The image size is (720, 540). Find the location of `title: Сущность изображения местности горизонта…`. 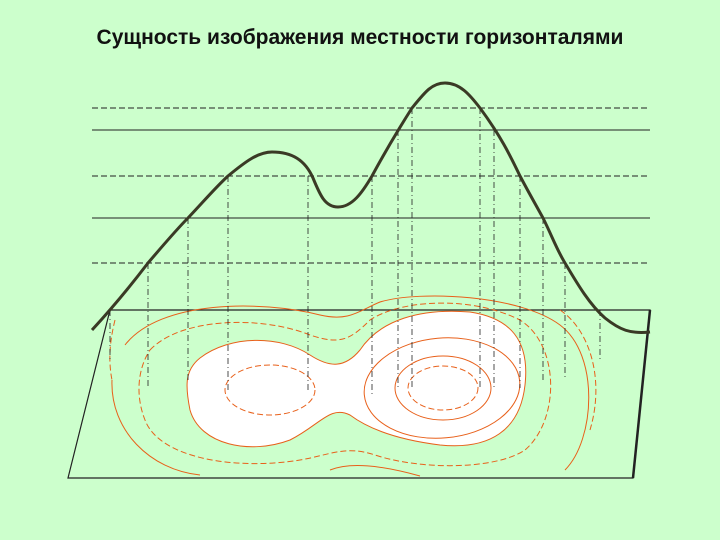

title: Сущность изображения местности горизонта… is located at coordinates (360, 37).